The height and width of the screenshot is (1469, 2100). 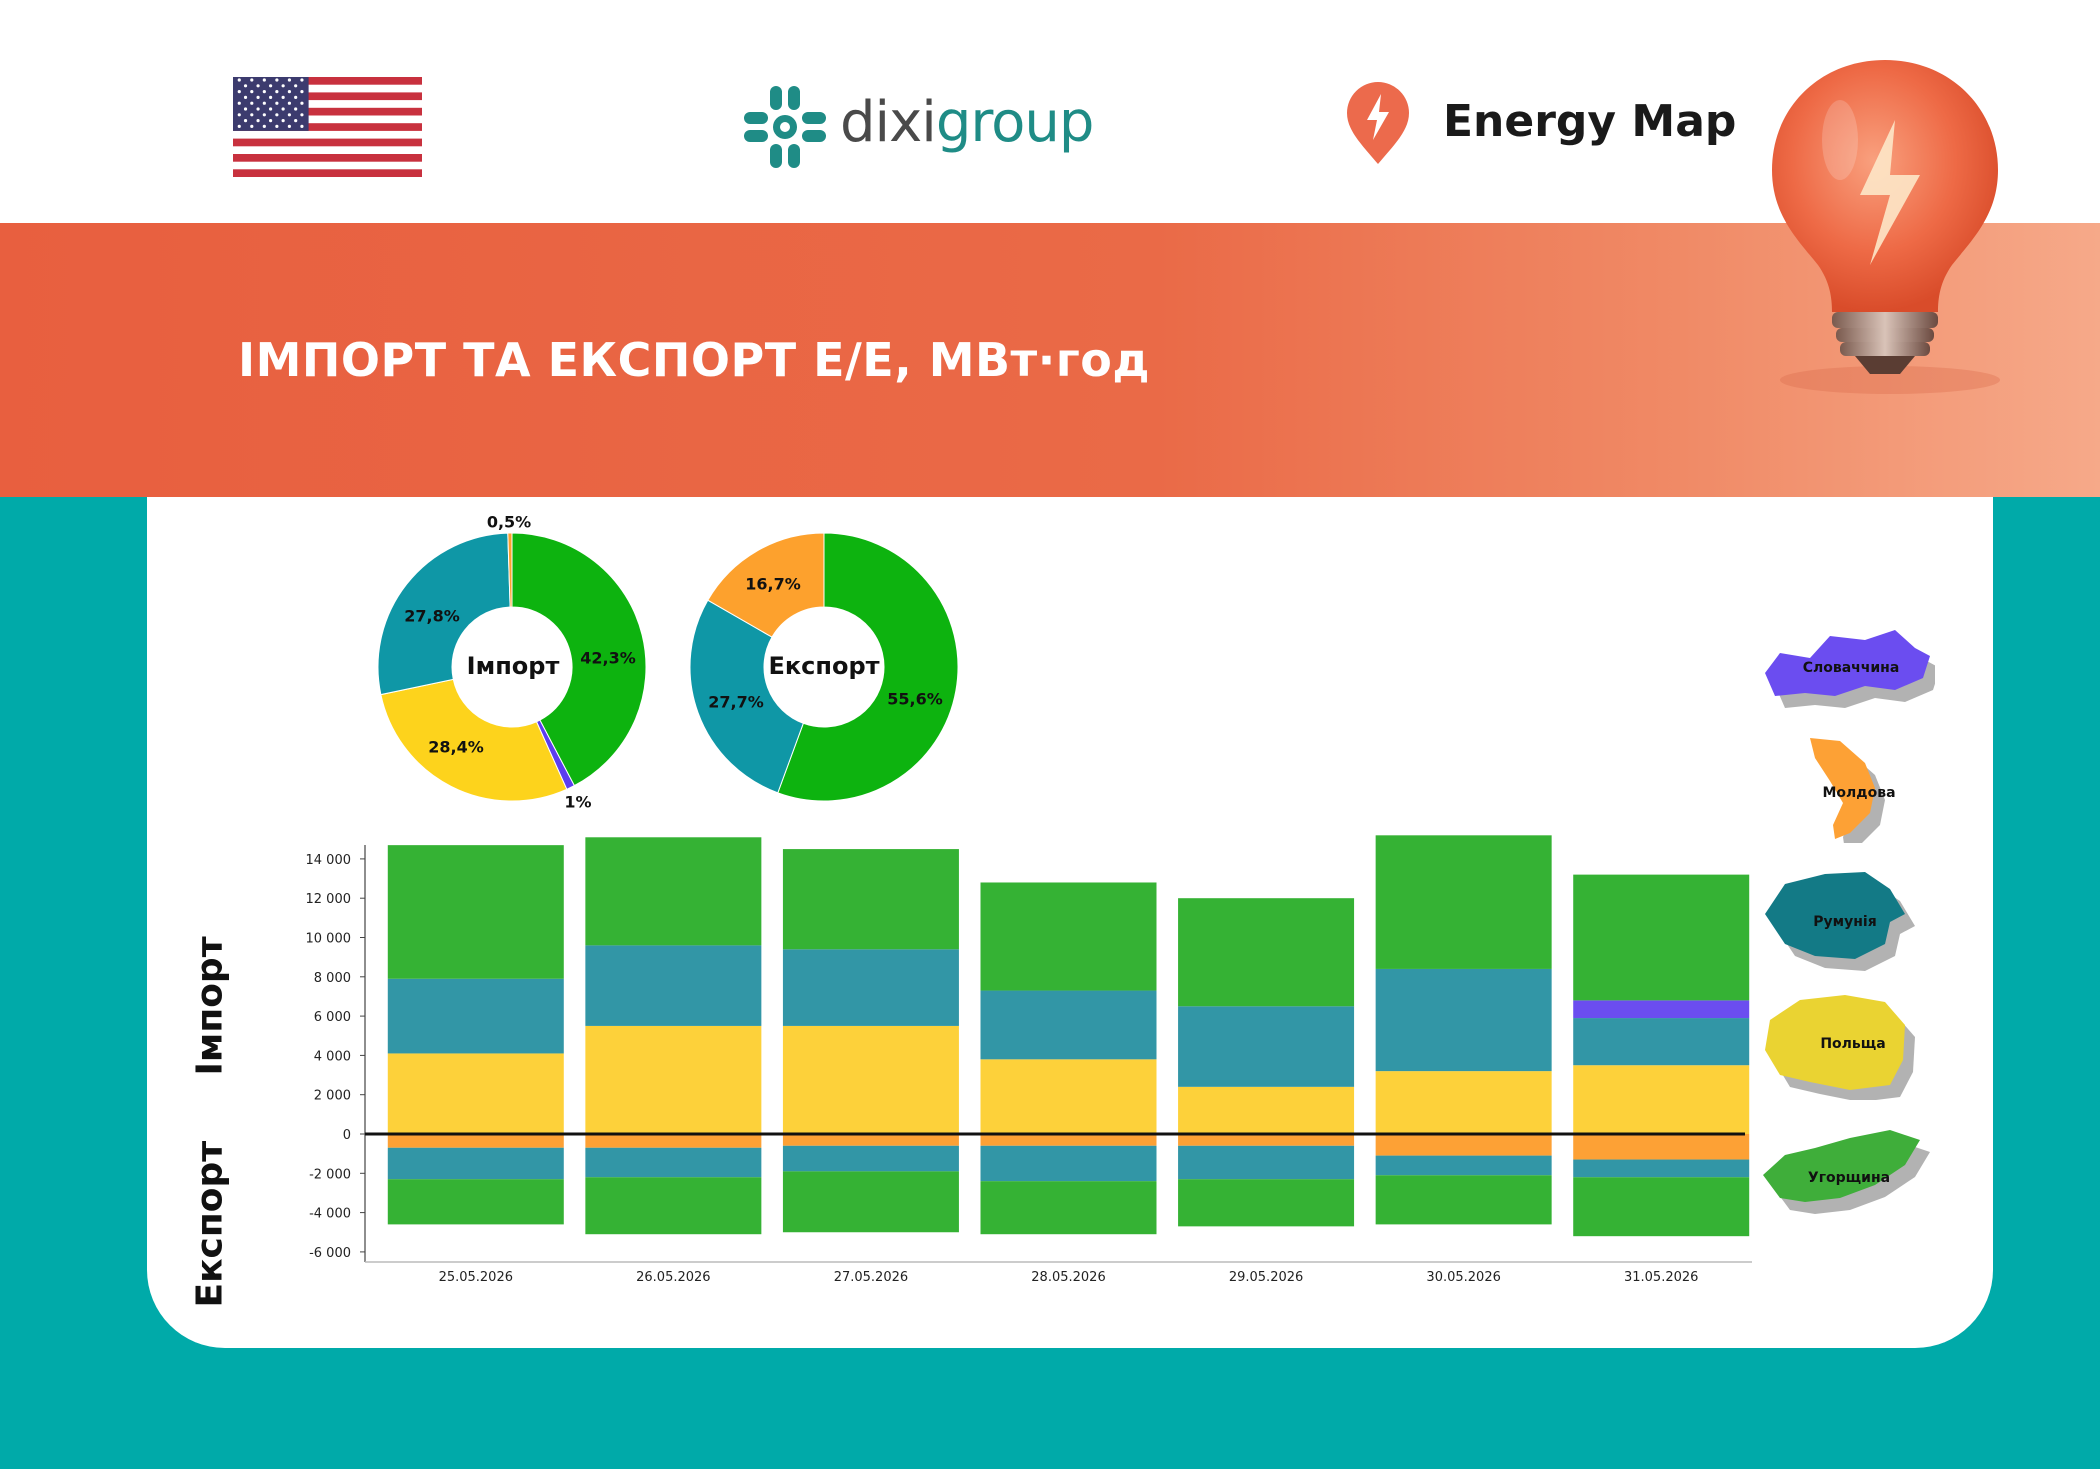 I want to click on legend-item: Угорщина, so click(x=1845, y=1175).